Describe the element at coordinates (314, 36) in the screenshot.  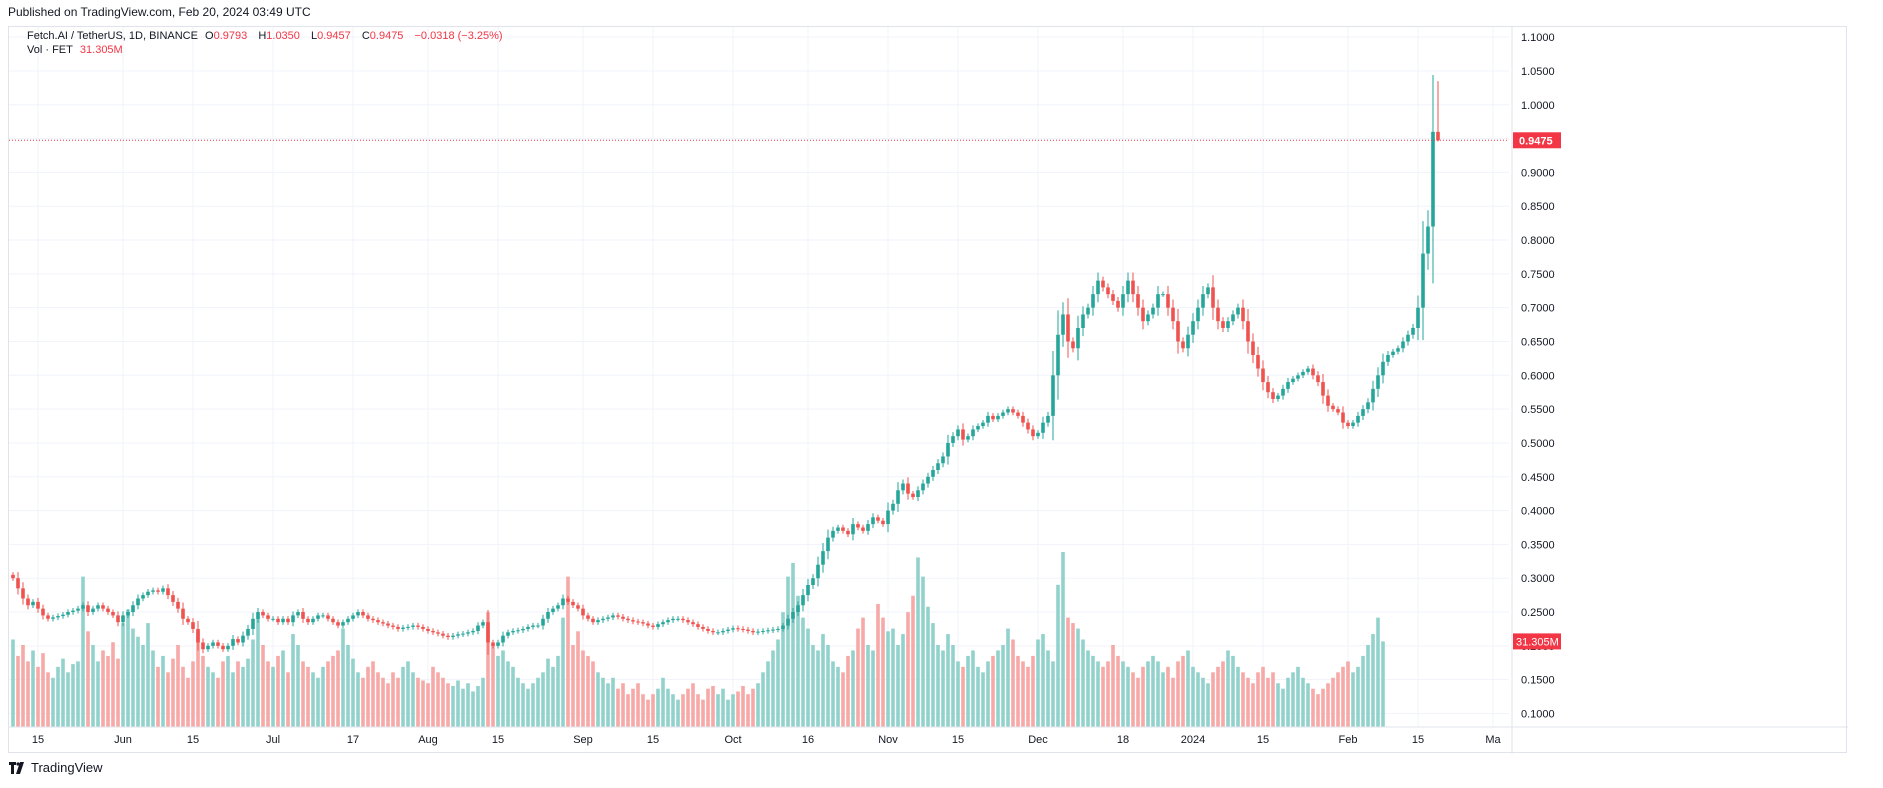
I see `low-label: L` at that location.